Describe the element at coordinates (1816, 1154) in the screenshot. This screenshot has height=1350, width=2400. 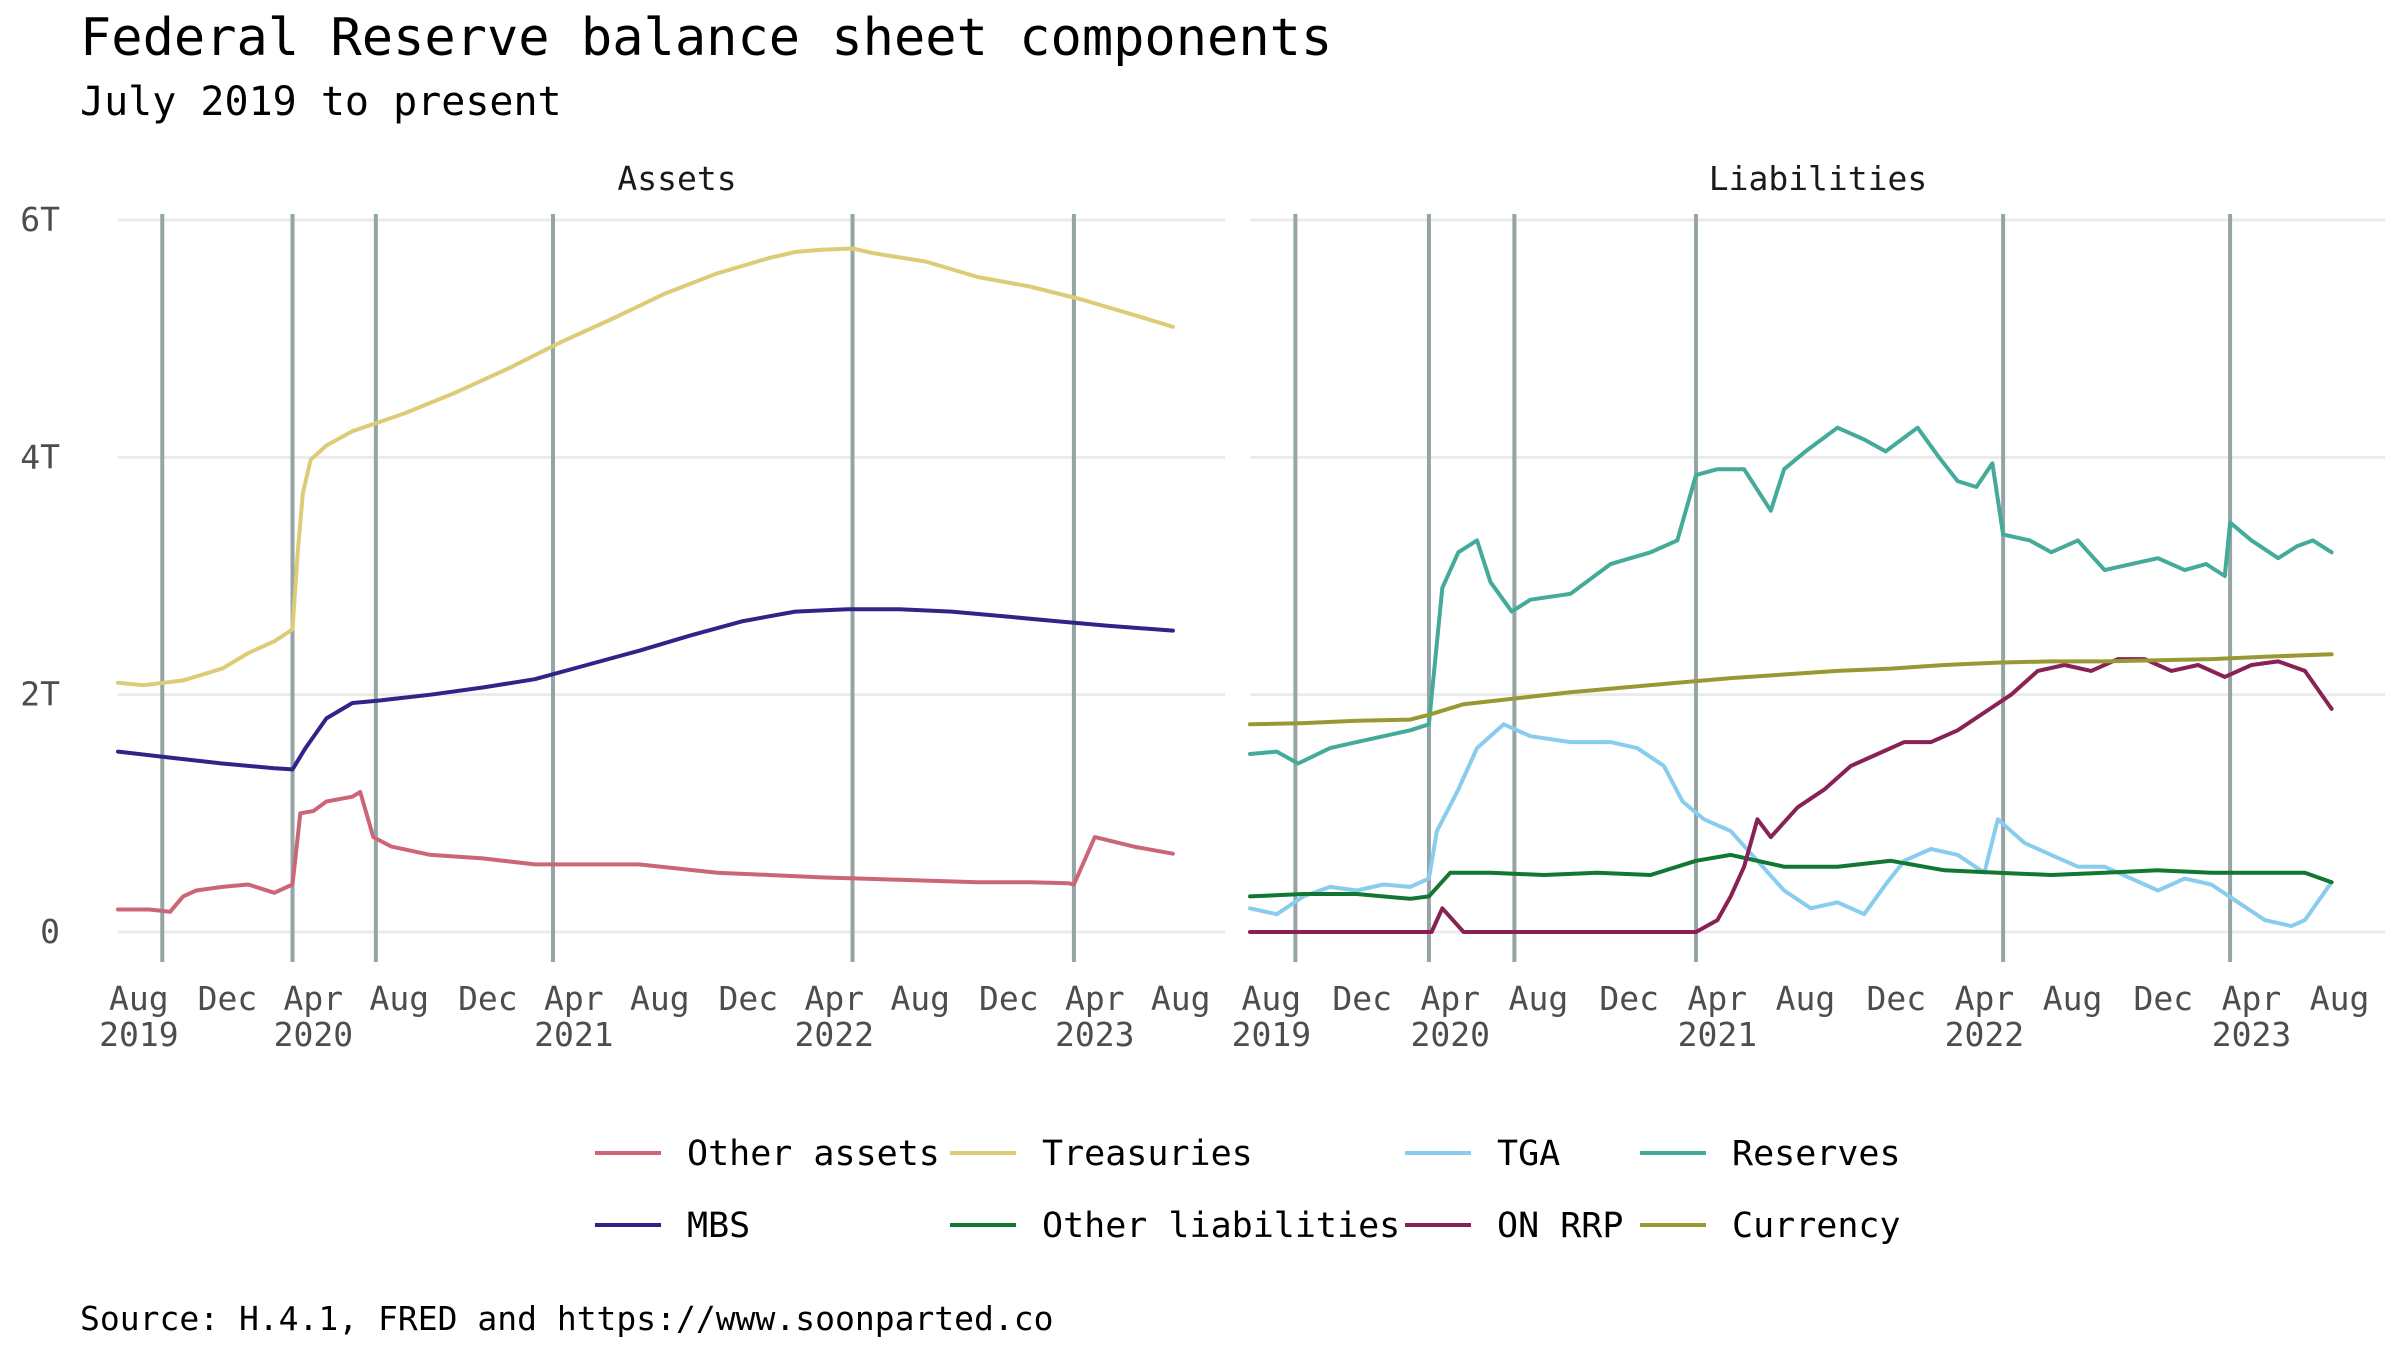
I see `legend-label: Reserves` at that location.